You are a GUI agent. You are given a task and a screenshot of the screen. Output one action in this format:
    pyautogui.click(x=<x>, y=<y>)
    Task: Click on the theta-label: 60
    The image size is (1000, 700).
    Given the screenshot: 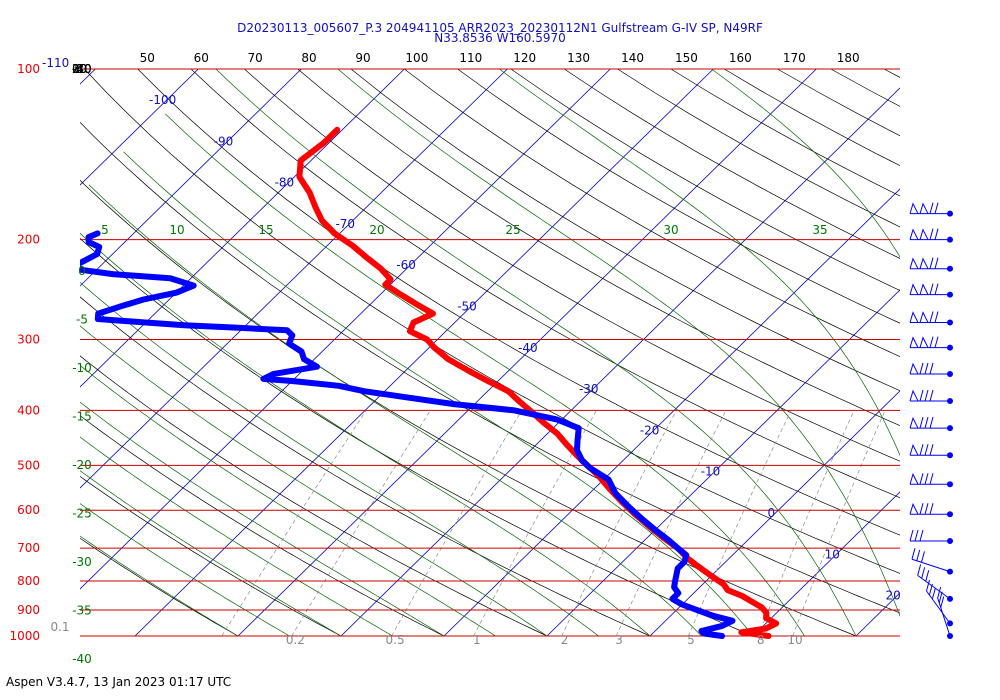 What is the action you would take?
    pyautogui.click(x=201, y=58)
    